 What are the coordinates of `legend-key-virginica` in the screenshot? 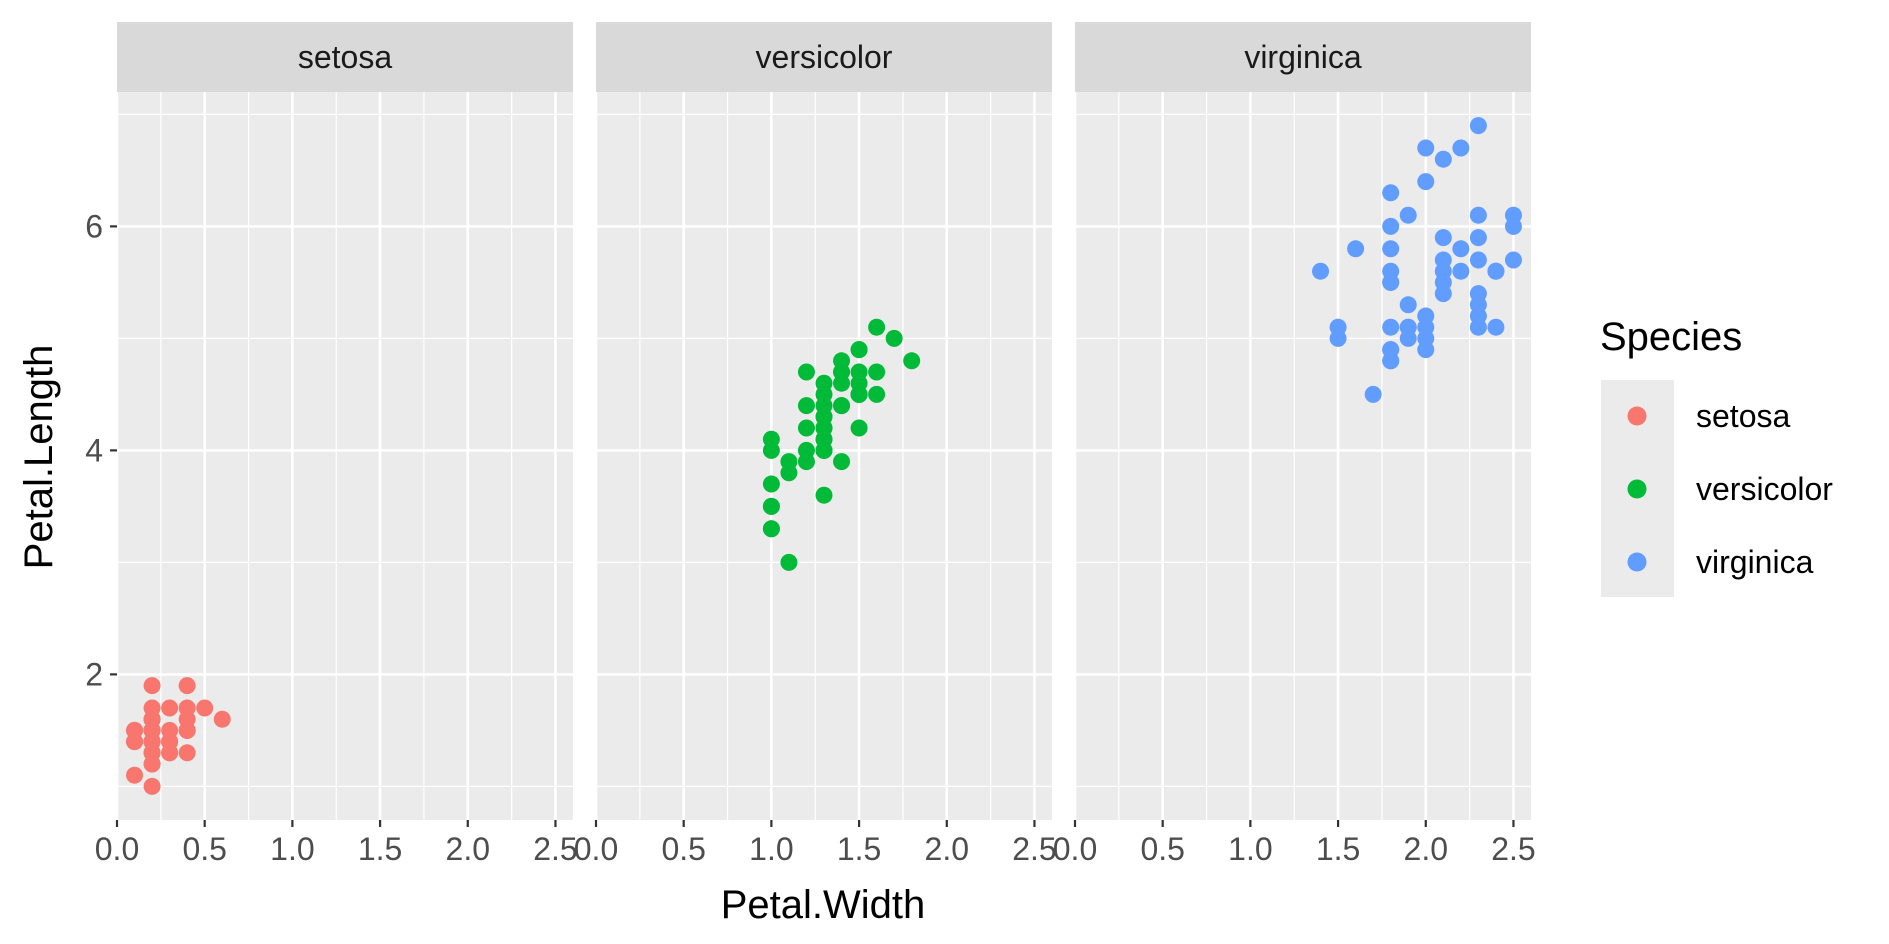 It's located at (1637, 562).